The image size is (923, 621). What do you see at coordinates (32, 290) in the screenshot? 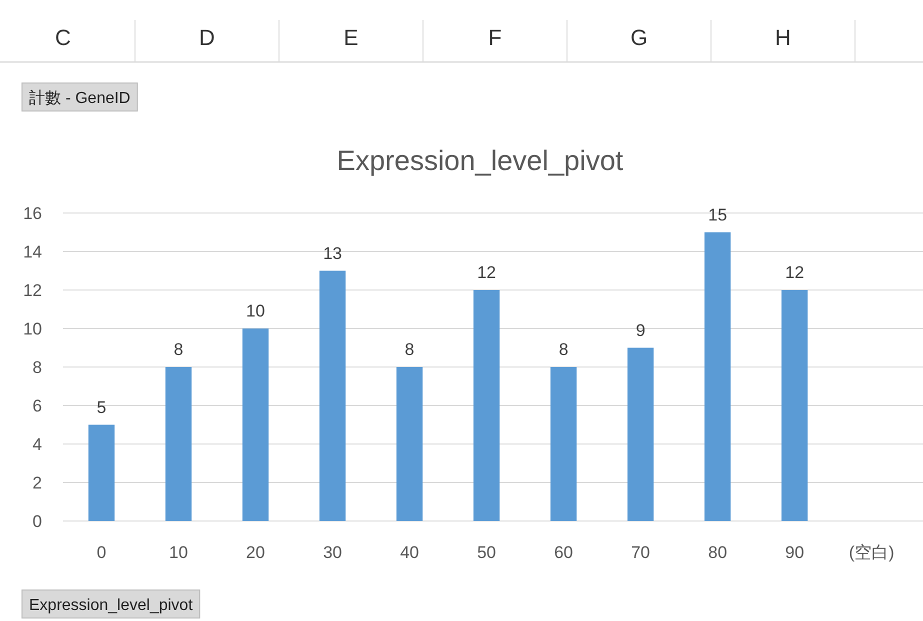
I see `y-tick-label: 12` at bounding box center [32, 290].